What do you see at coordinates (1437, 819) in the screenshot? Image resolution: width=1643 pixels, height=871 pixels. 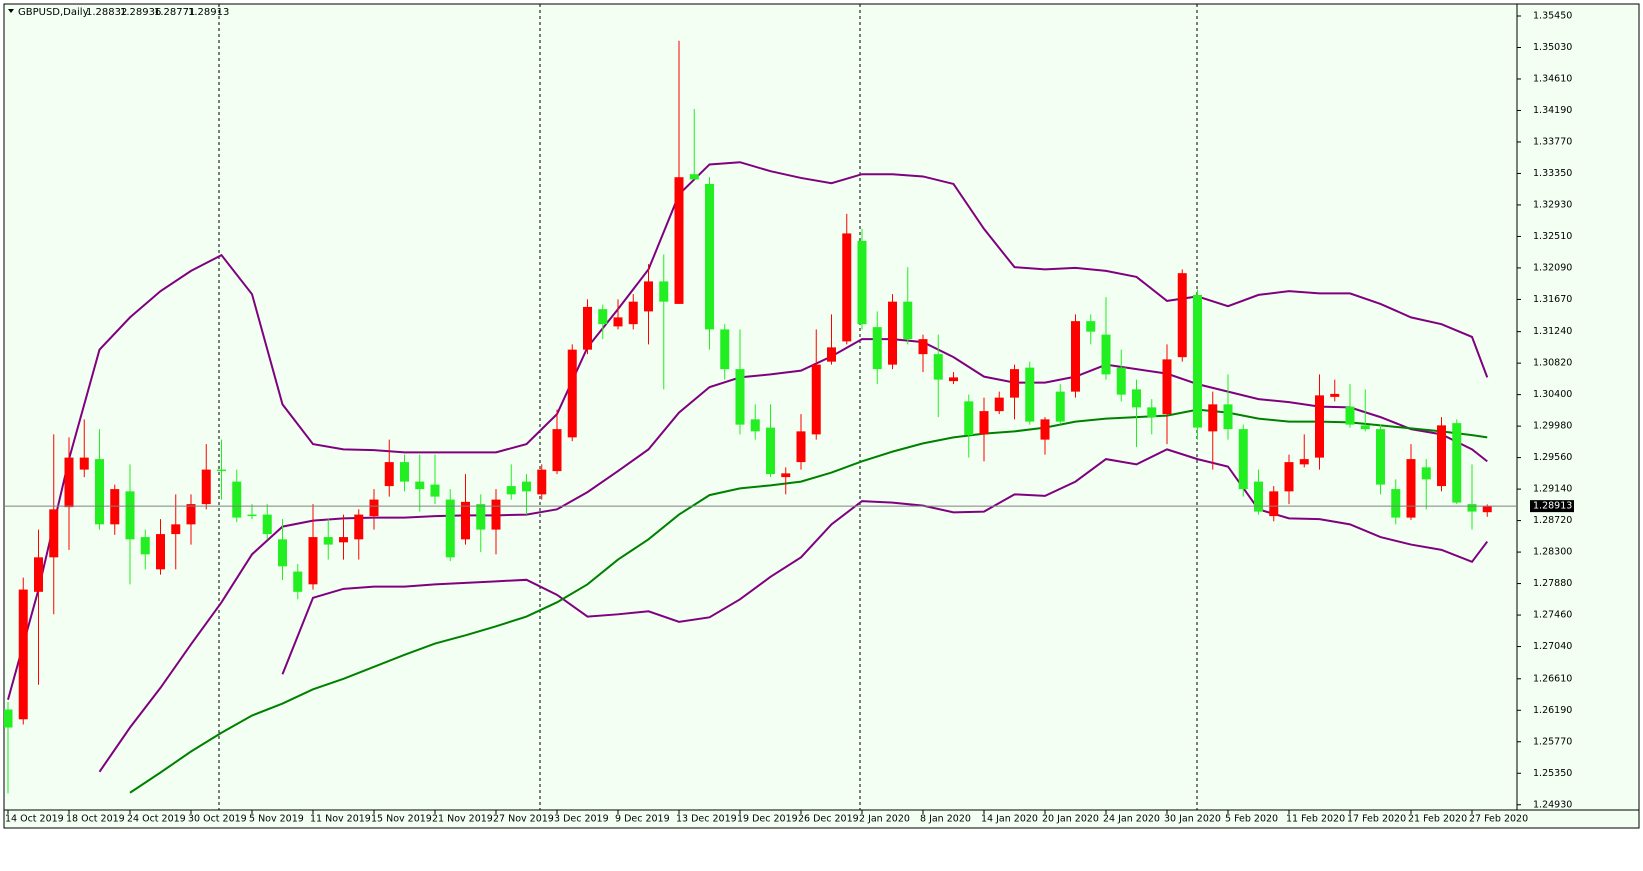 I see `x-tick-label: 21 Feb 2020` at bounding box center [1437, 819].